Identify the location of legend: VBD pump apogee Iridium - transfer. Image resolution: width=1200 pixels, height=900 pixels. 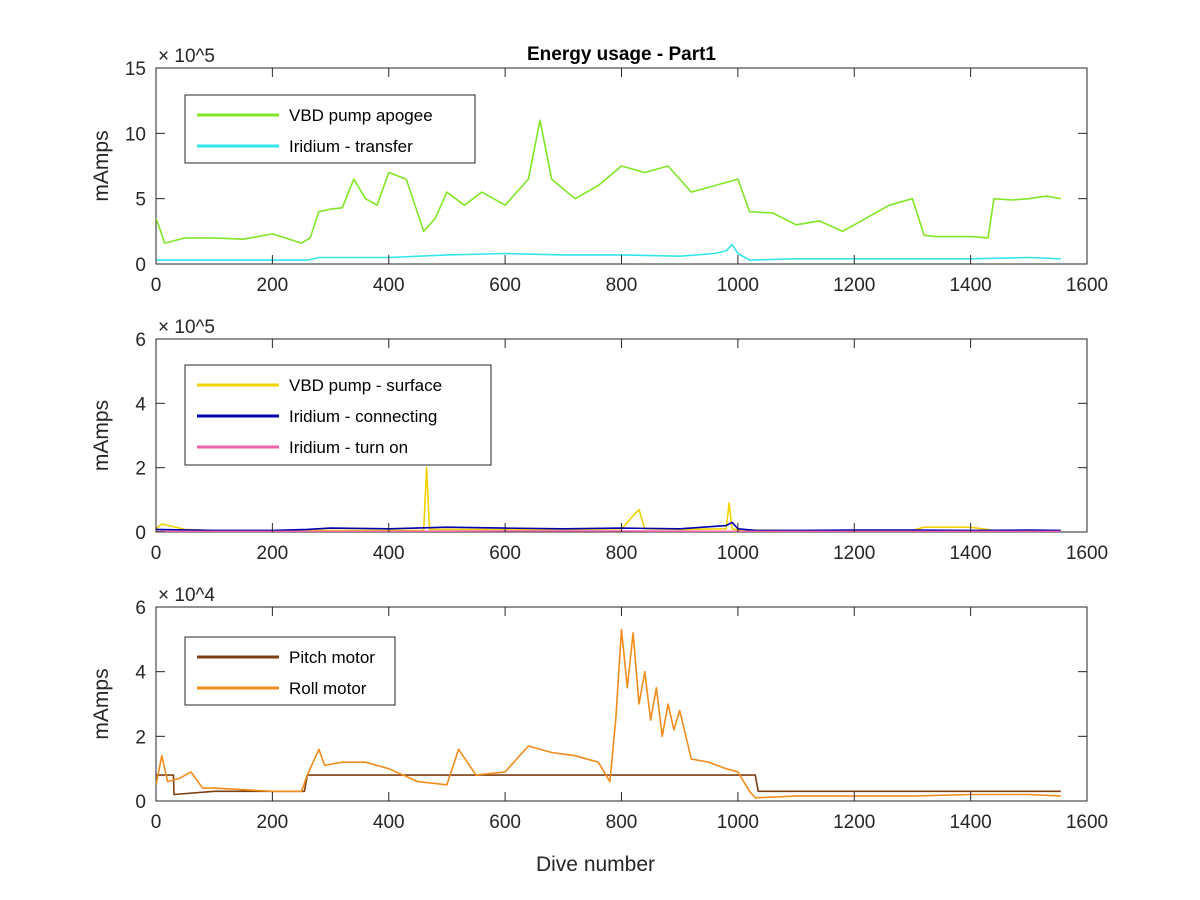
(330, 129).